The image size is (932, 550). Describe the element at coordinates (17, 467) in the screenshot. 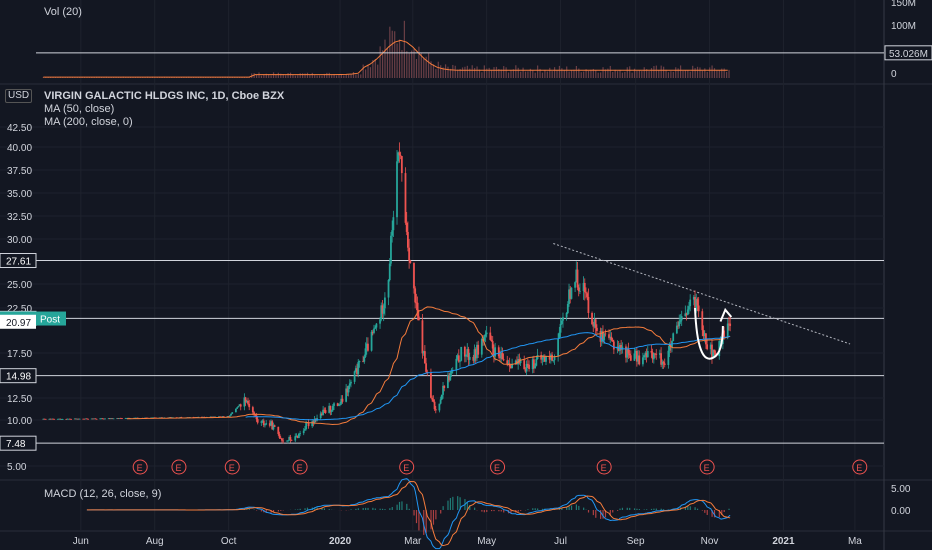

I see `price-axis-tick: 5.00` at that location.